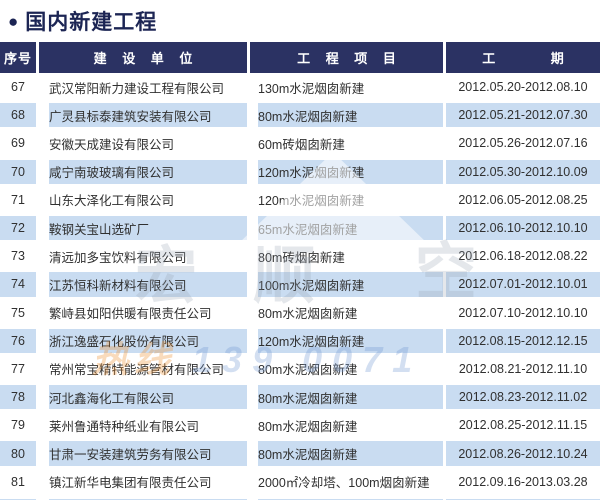  Describe the element at coordinates (523, 453) in the screenshot. I see `row-period: 2012.08.26-2012.10.24` at that location.